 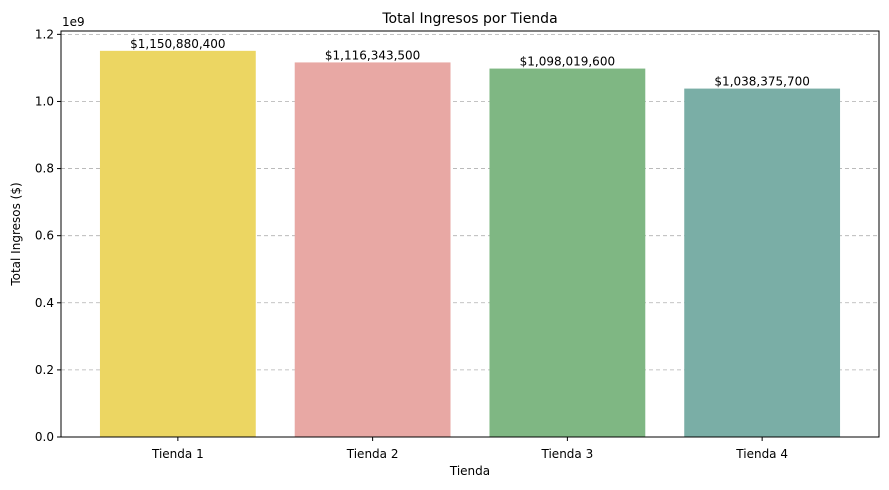 What do you see at coordinates (44, 303) in the screenshot?
I see `y-tick-label: 0.4` at bounding box center [44, 303].